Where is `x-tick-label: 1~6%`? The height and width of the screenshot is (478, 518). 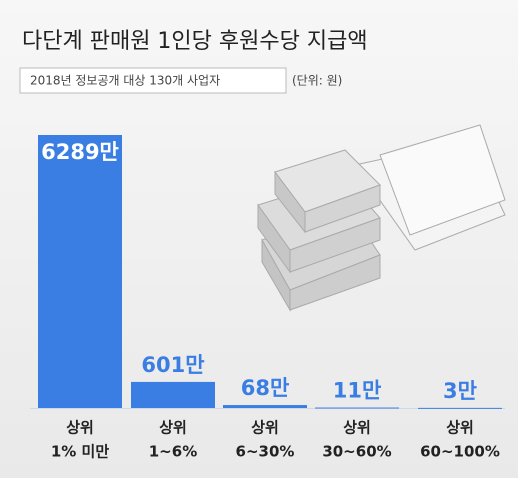
x-tick-label: 1~6% is located at coordinates (173, 452).